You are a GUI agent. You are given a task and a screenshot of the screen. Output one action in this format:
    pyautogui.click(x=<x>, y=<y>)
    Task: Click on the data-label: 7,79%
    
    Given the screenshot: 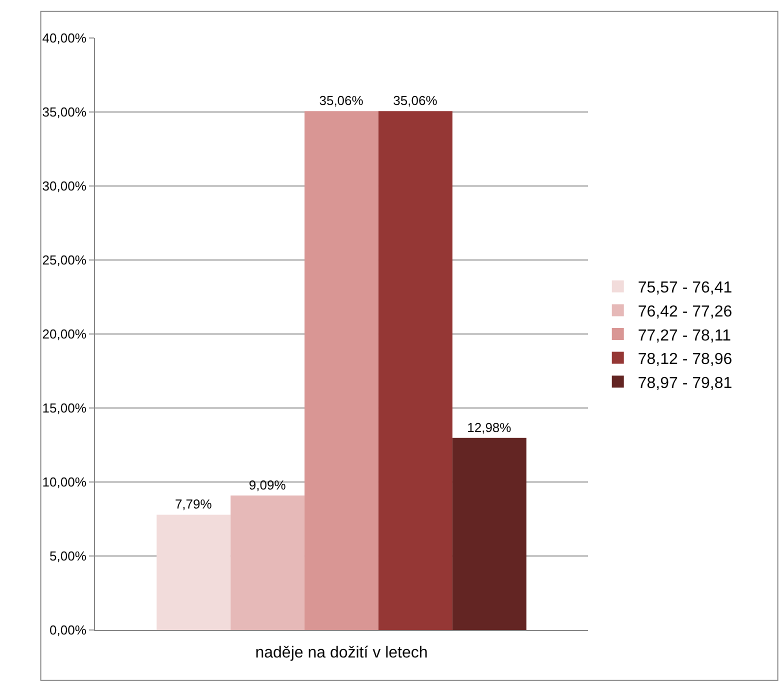 What is the action you would take?
    pyautogui.click(x=193, y=504)
    